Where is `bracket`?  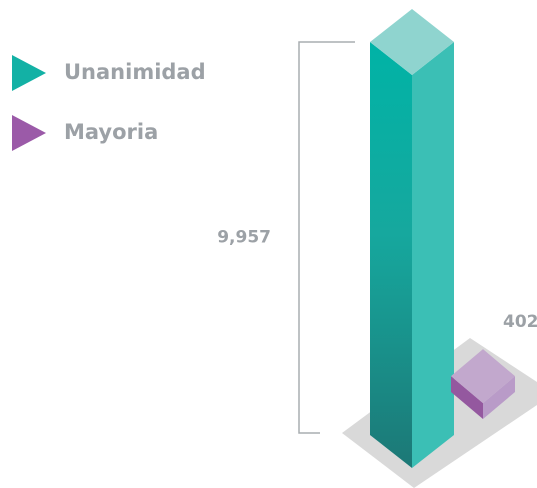 bracket is located at coordinates (326, 237).